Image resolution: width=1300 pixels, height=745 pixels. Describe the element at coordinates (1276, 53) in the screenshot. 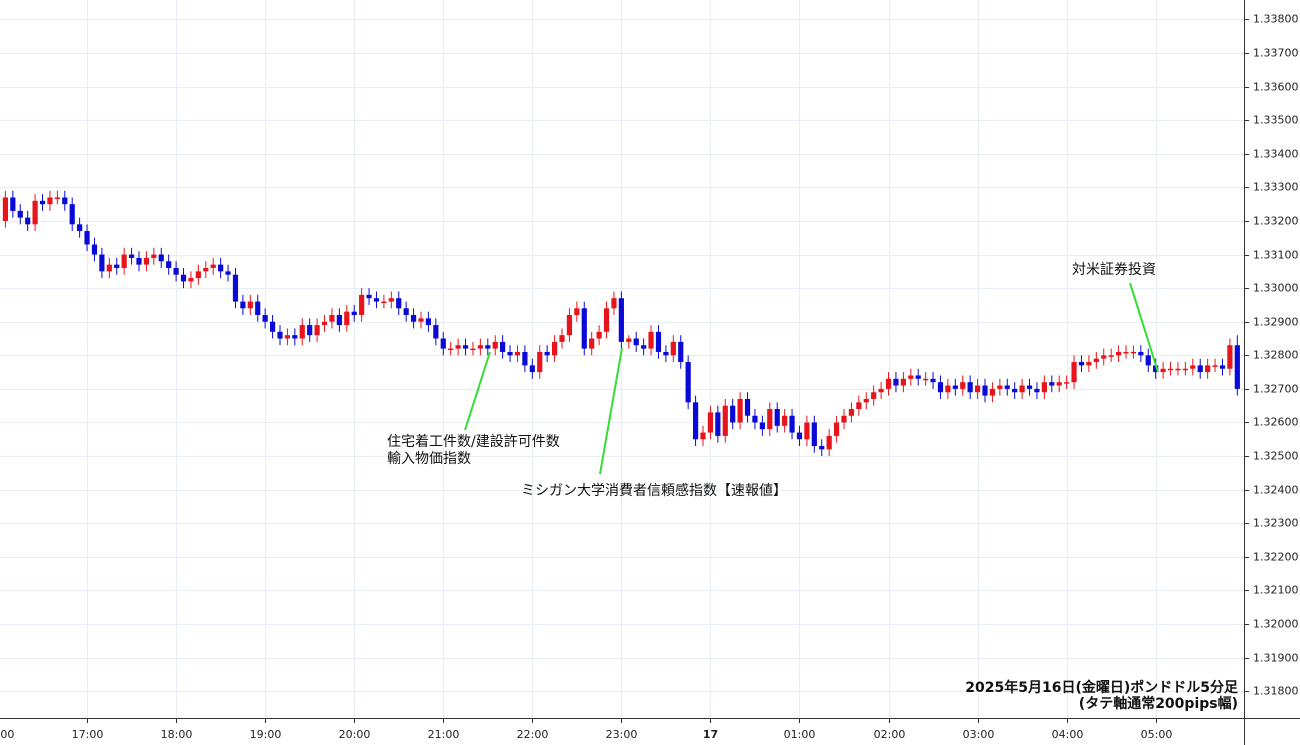

I see `y-tick-label: 1.33700` at that location.